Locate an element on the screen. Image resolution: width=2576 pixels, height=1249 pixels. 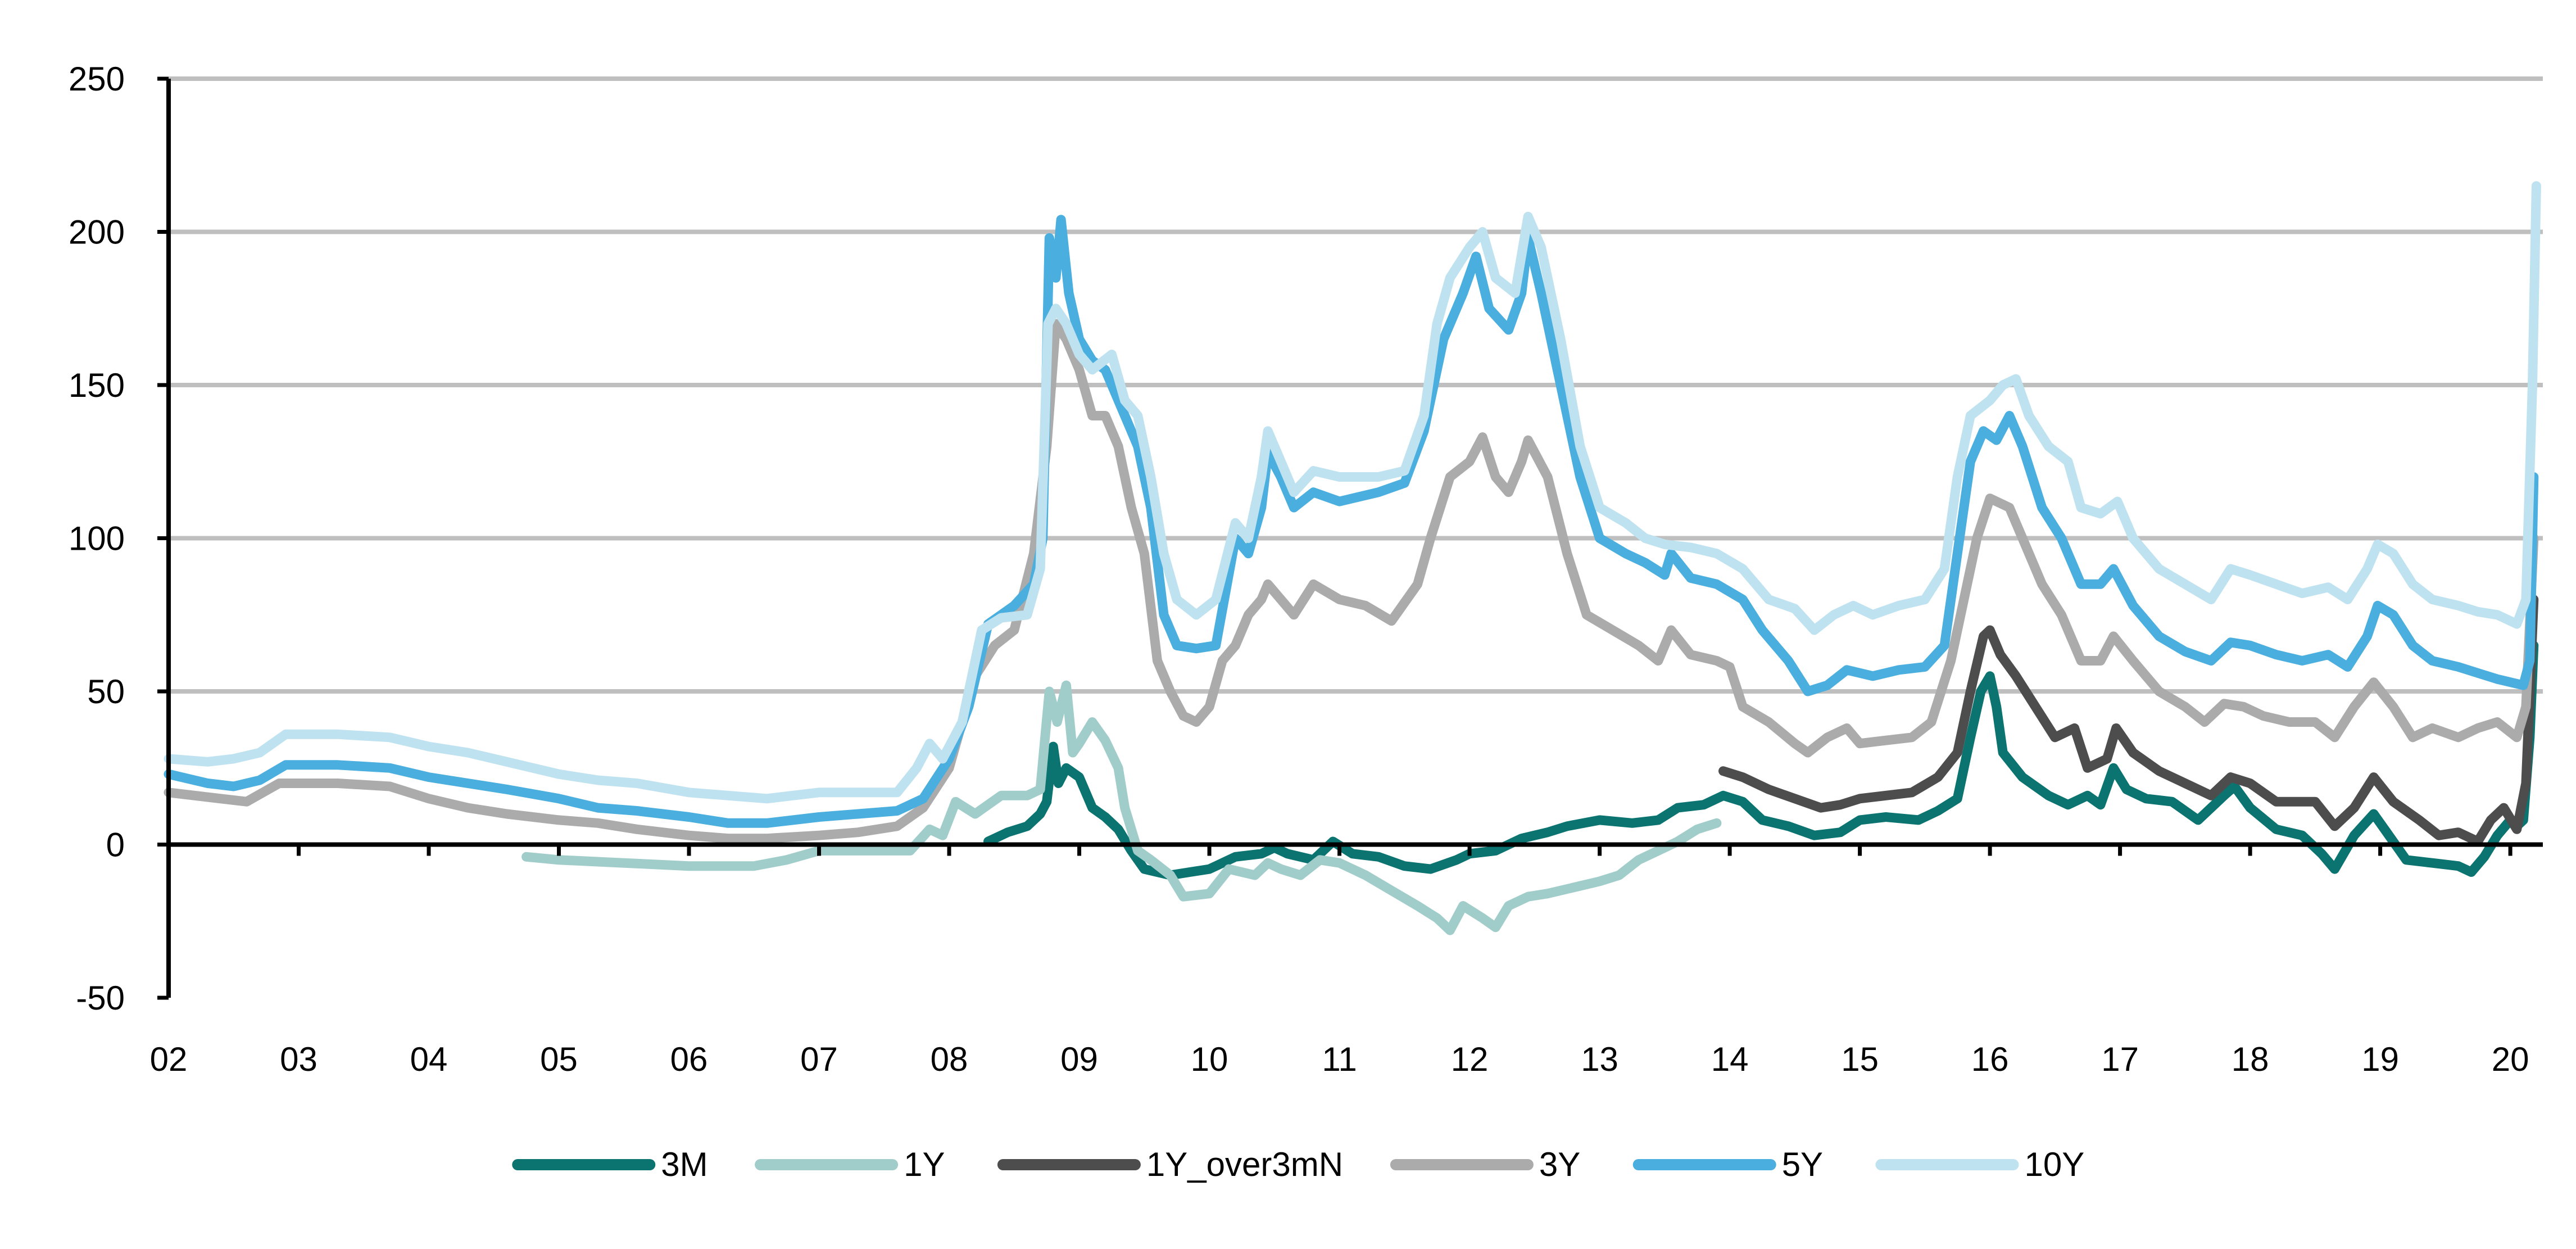
y-tick-label-50: 50 is located at coordinates (106, 692).